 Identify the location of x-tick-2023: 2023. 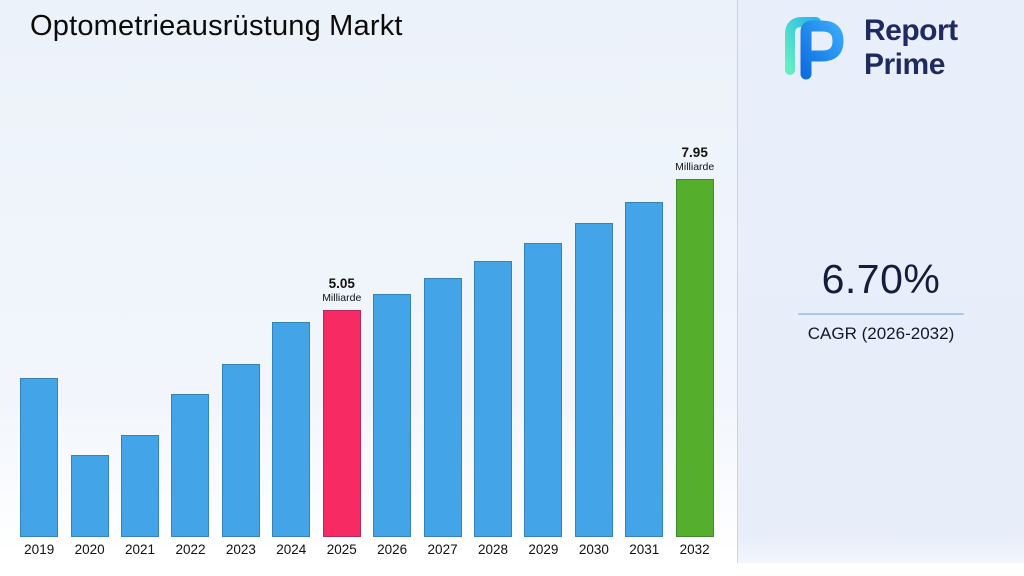
(240, 549).